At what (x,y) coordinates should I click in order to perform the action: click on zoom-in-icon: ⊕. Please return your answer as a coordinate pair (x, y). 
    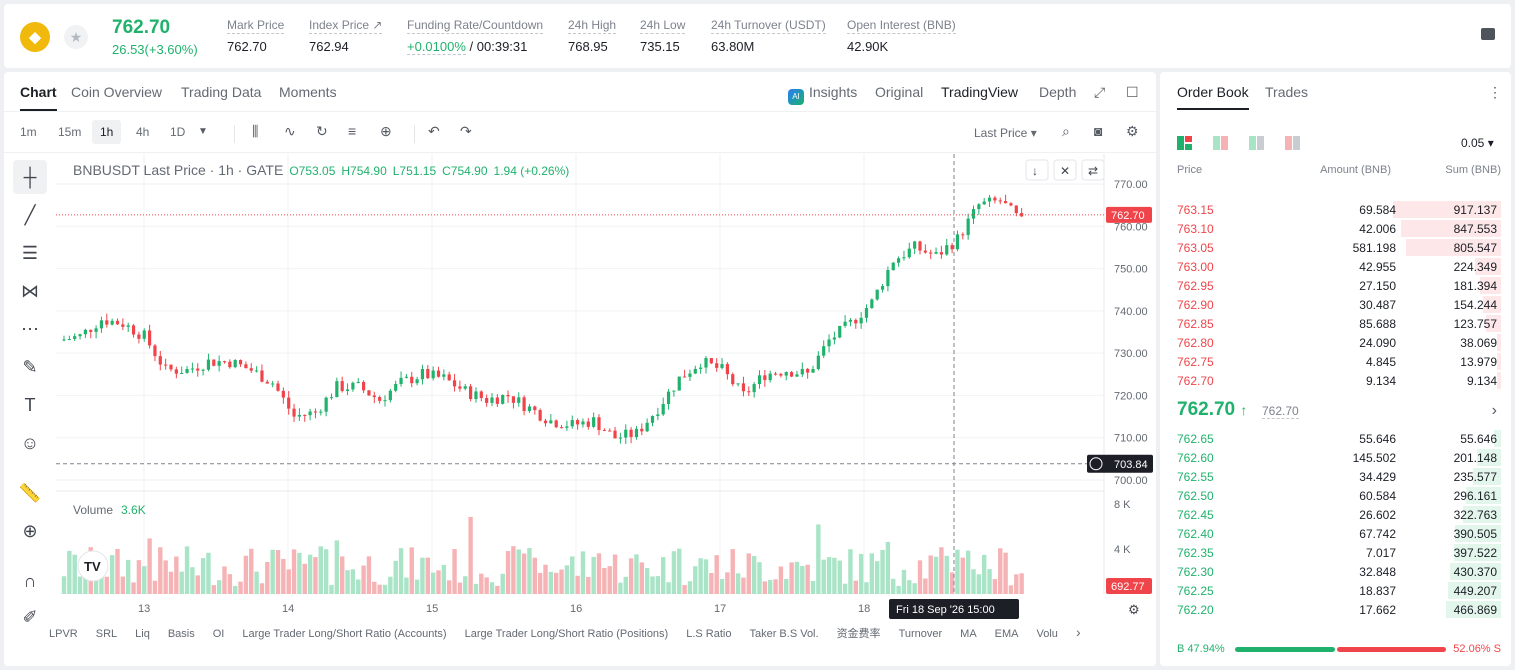
    Looking at the image, I should click on (30, 530).